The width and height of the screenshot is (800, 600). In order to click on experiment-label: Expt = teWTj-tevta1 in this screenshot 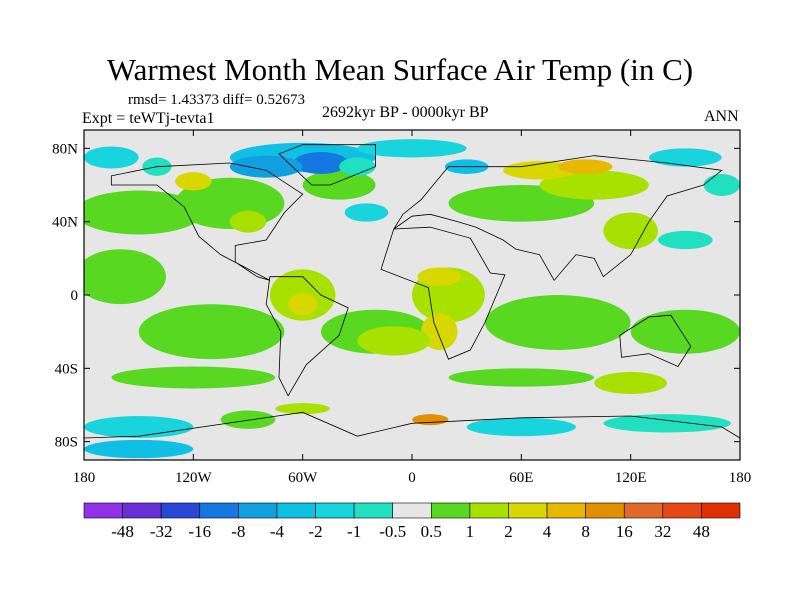, I will do `click(148, 118)`.